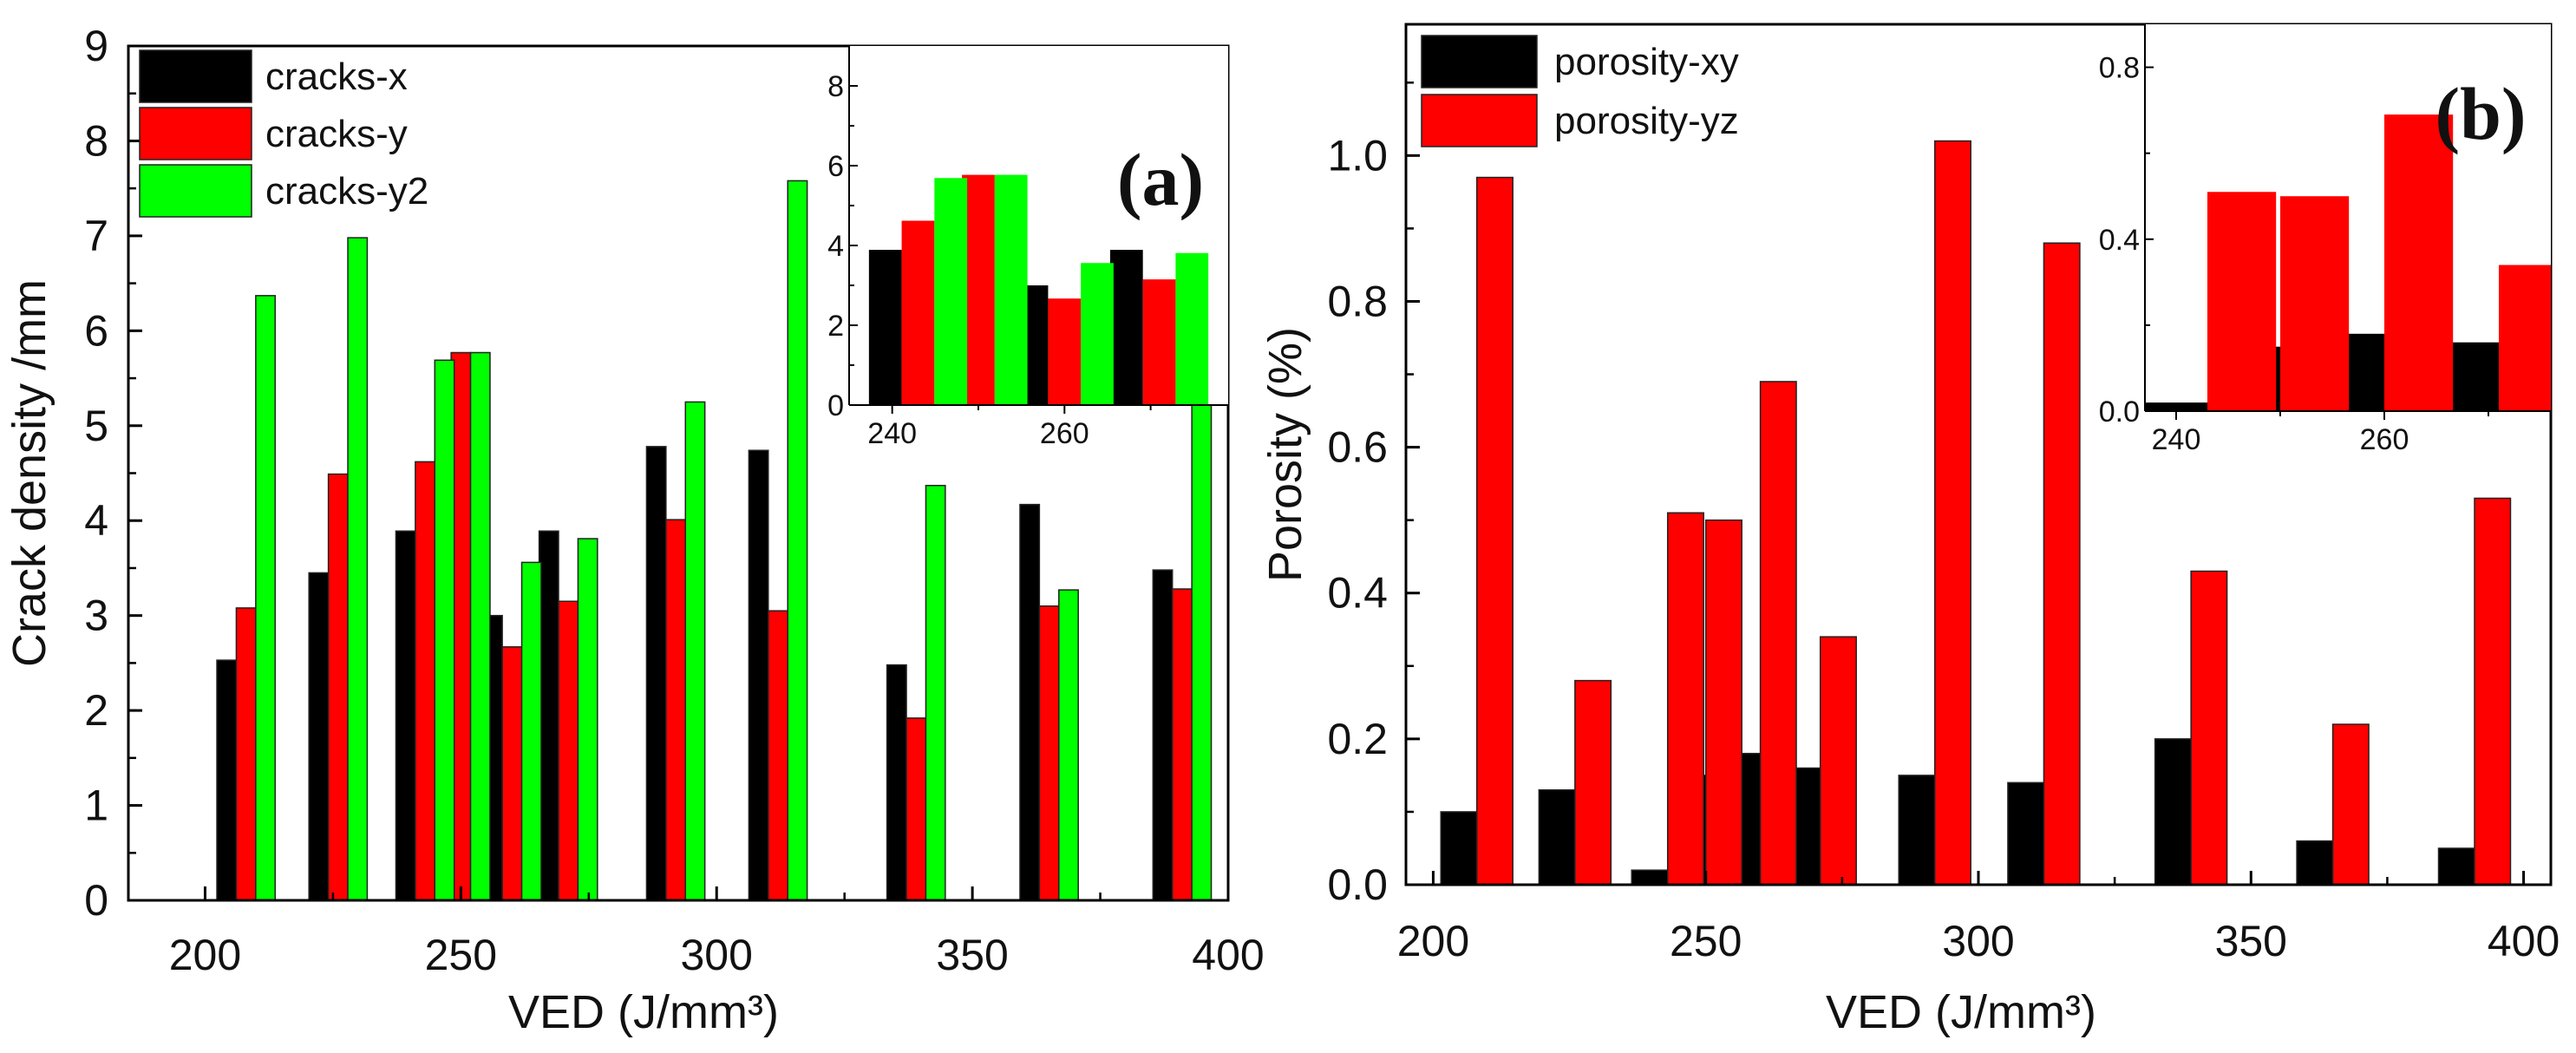  I want to click on y-tick-label: 0.0, so click(1357, 885).